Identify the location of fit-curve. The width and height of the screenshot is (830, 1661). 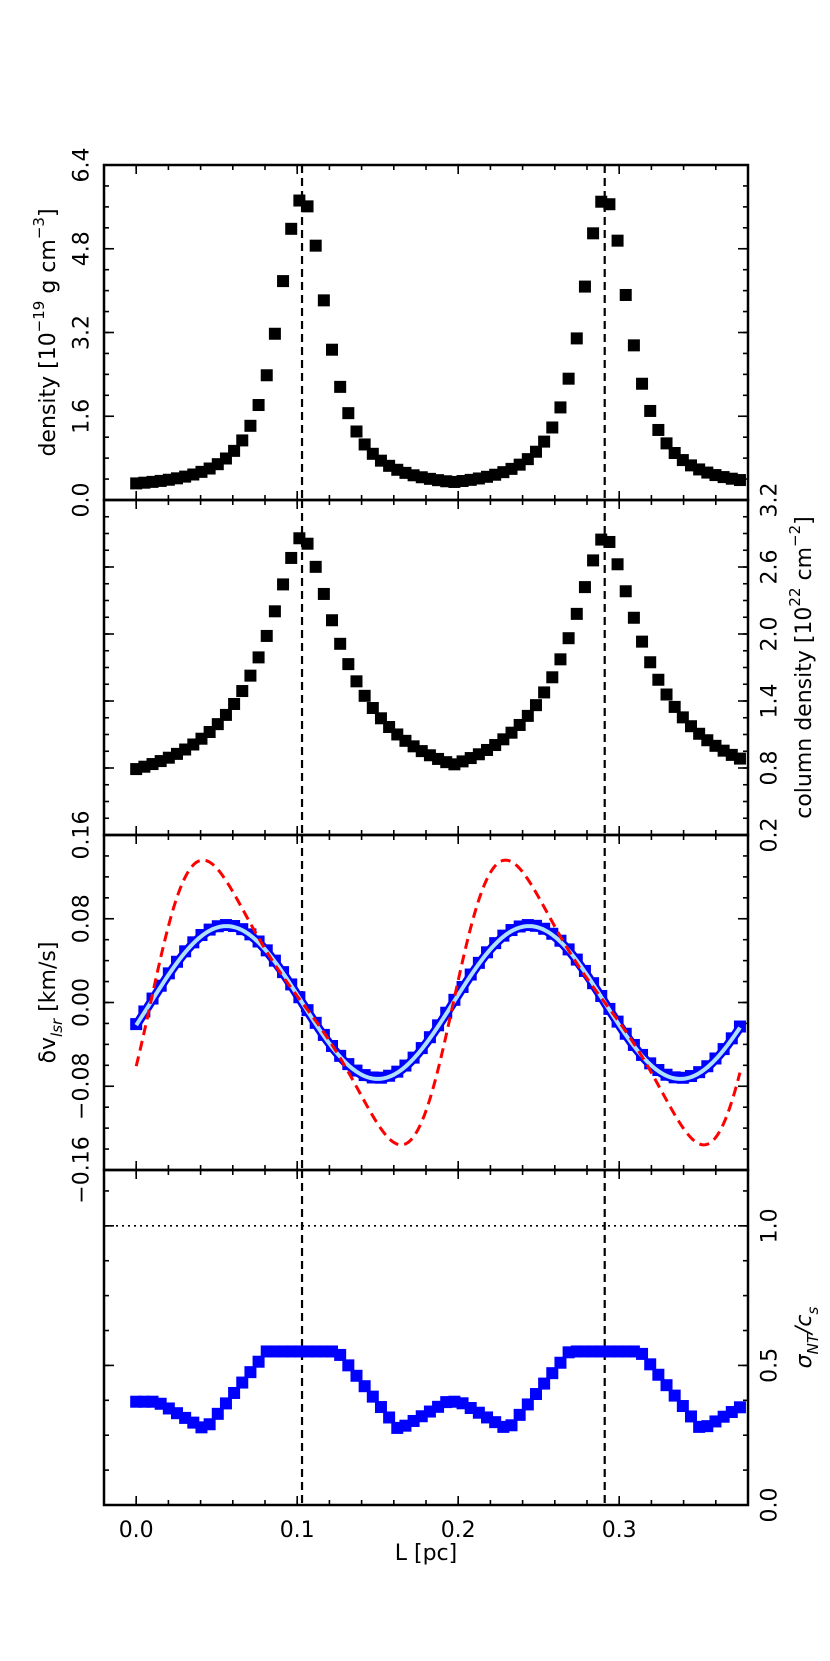
(438, 1002).